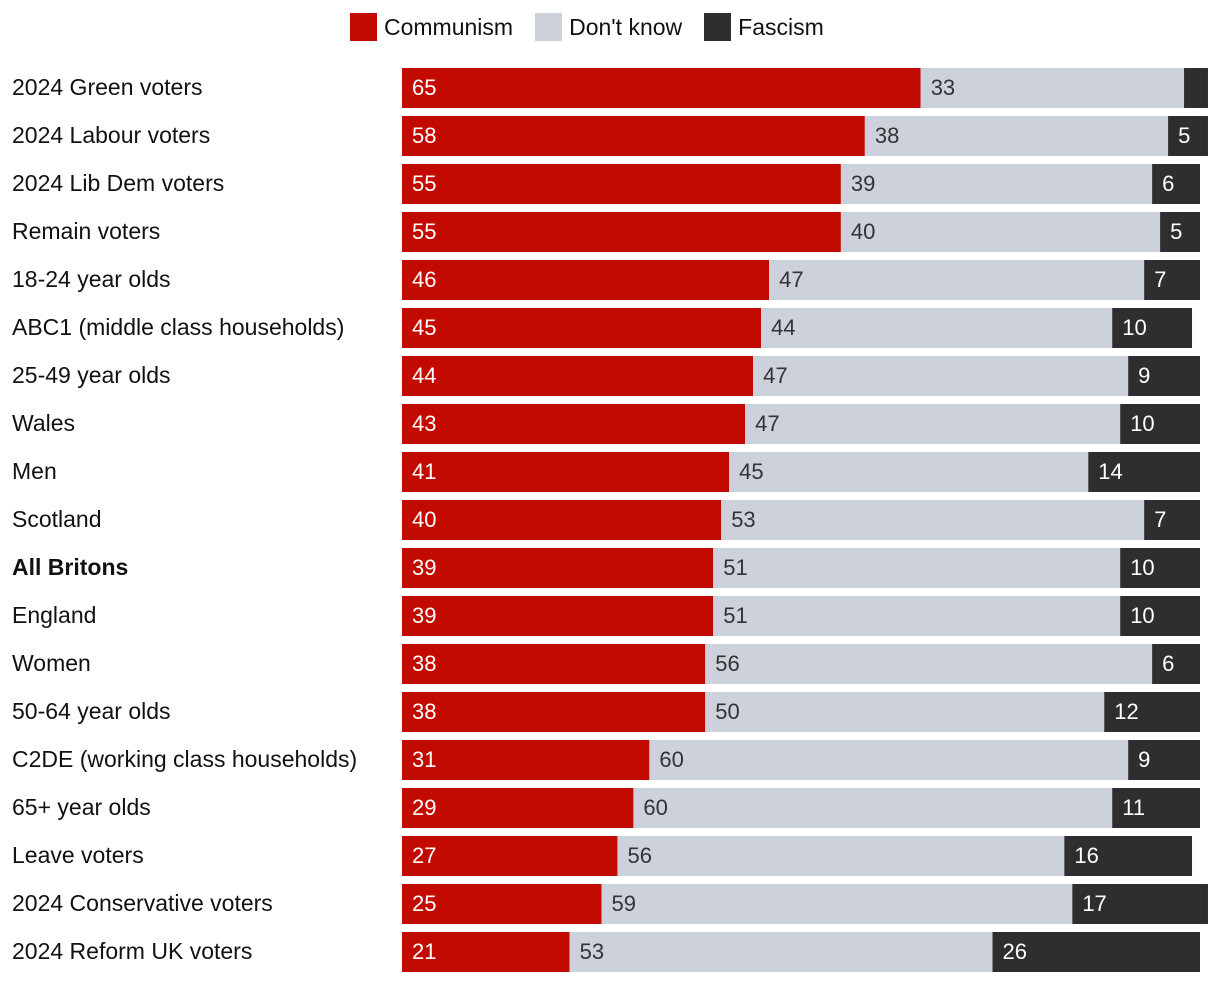 This screenshot has width=1220, height=984. I want to click on data-label-communism: 41, so click(424, 471).